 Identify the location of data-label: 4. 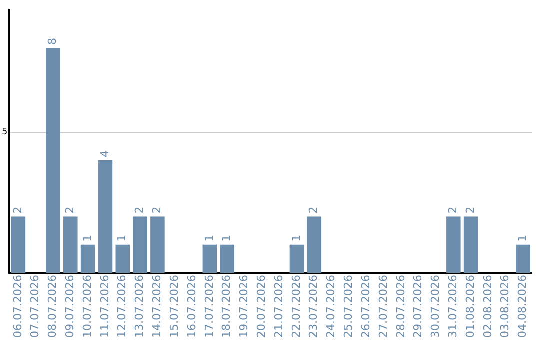
(105, 154).